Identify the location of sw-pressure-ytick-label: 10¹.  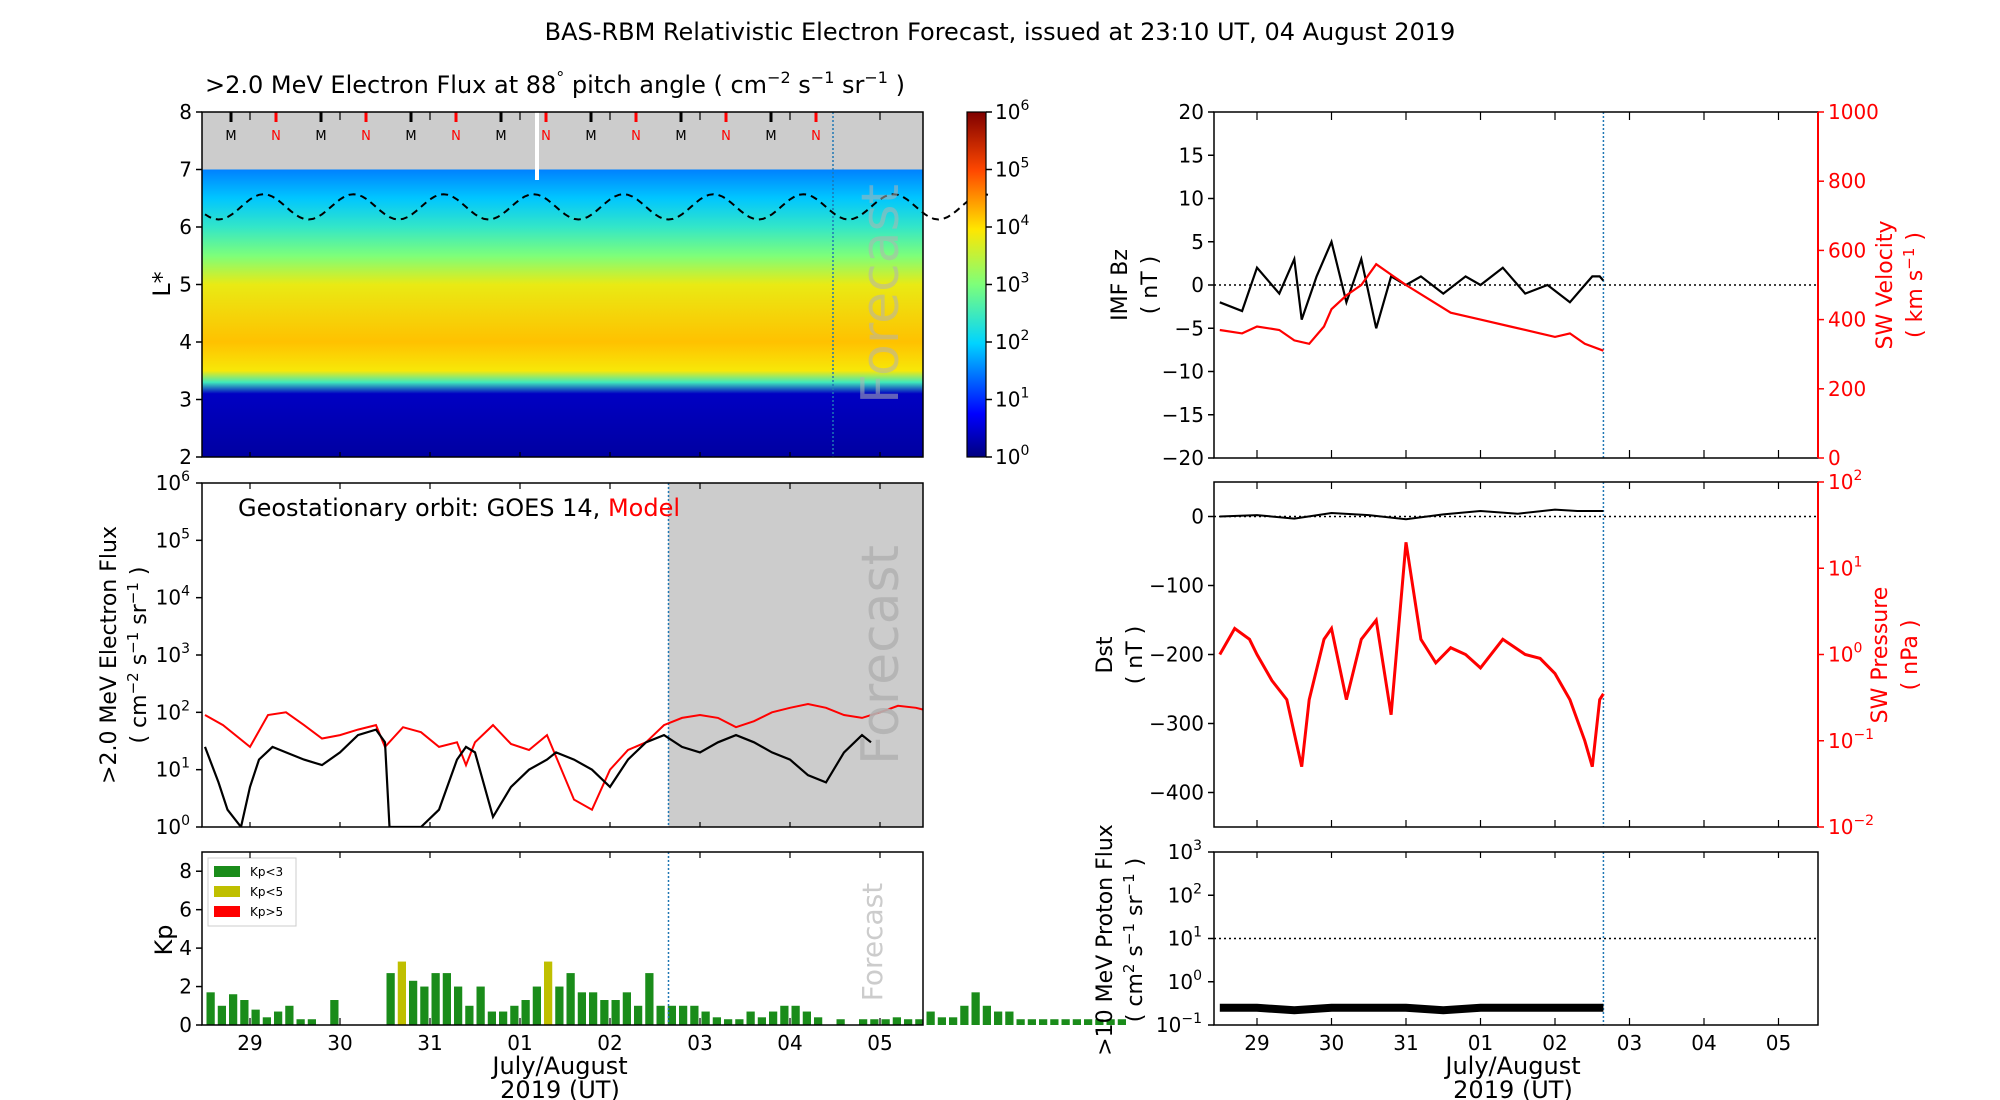
(1845, 567).